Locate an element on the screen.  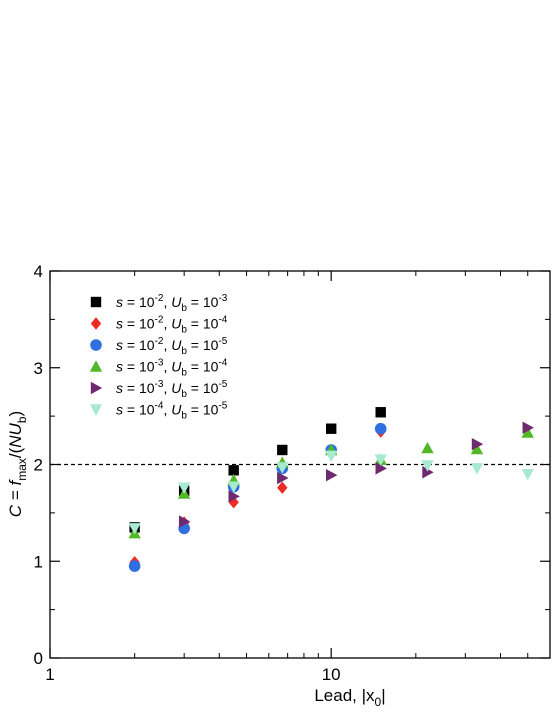
y-axis-label-NU: NU is located at coordinates (15, 434).